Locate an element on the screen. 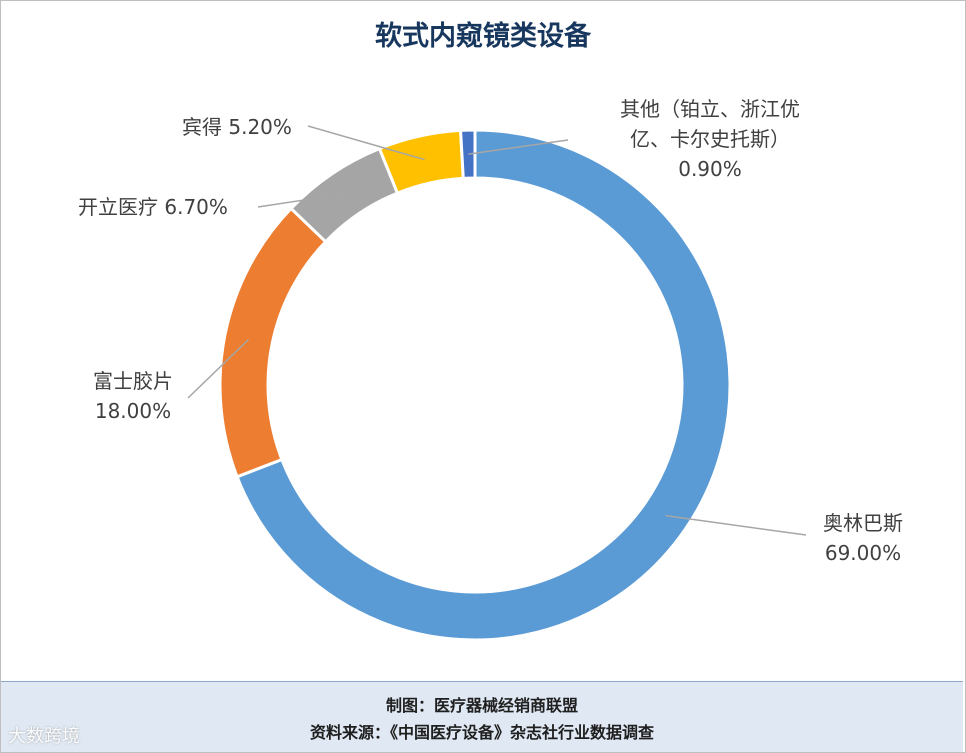  footer-maker: 制图：医疗器械经销商联盟 is located at coordinates (481, 705).